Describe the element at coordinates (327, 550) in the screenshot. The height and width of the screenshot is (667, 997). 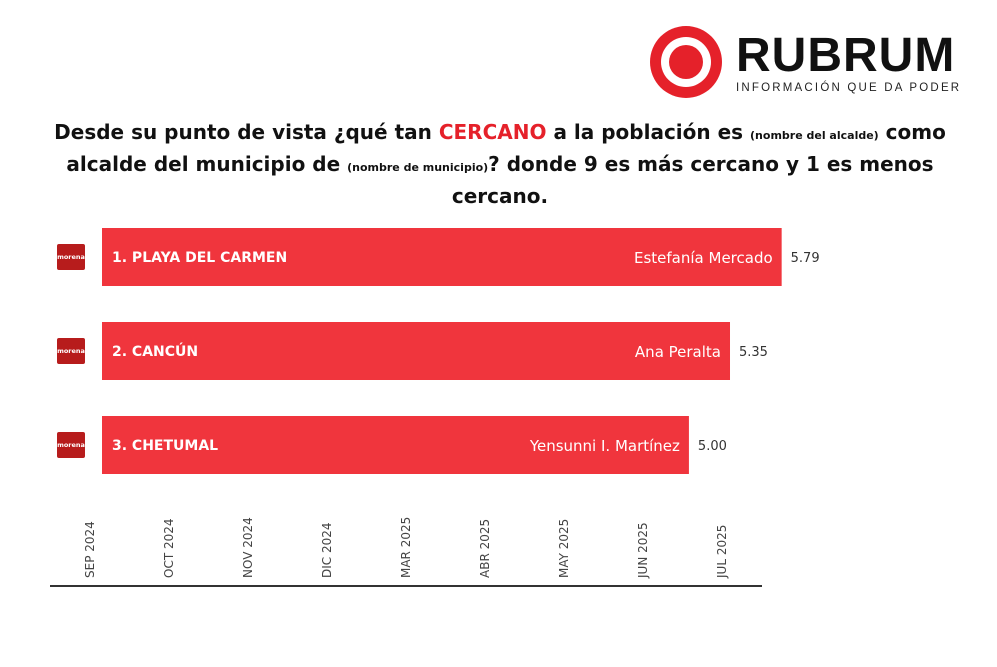
I see `x-tick-label: DIC 2024` at that location.